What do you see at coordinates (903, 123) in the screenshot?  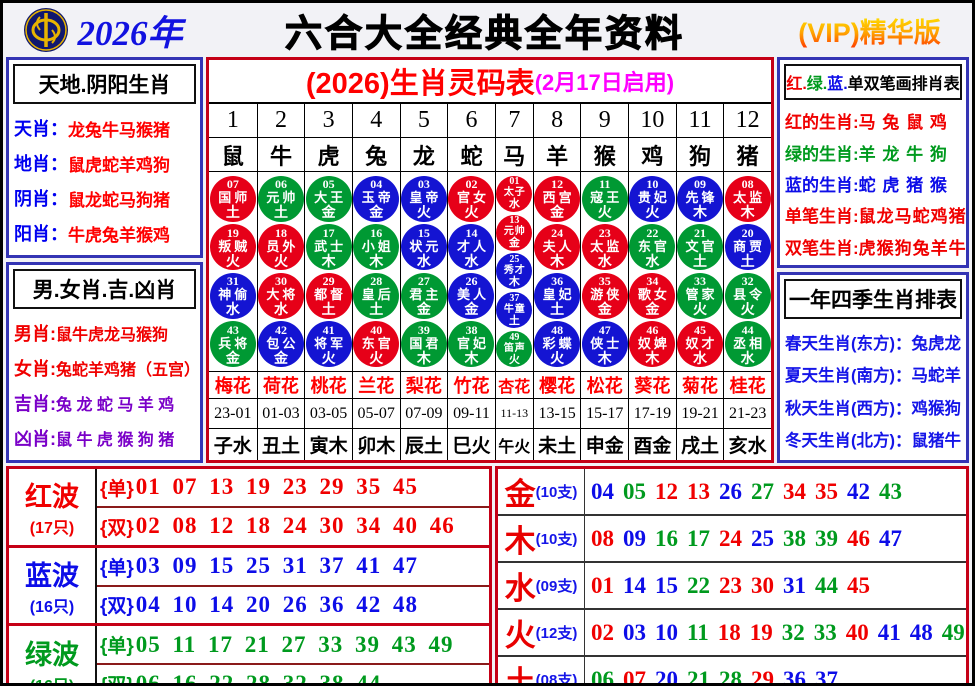 I see `row-value: 马 兔 鼠 鸡` at bounding box center [903, 123].